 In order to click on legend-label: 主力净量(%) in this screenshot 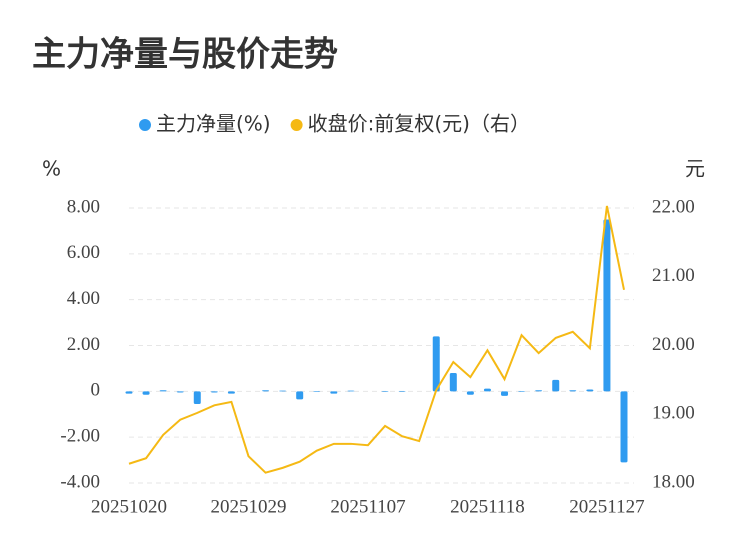, I will do `click(213, 124)`.